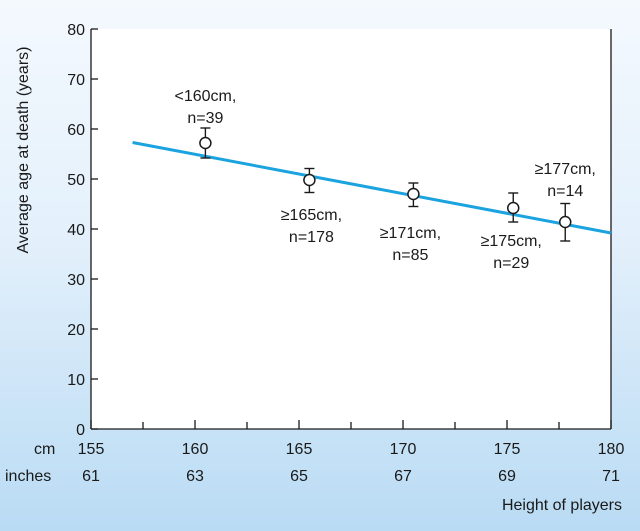  What do you see at coordinates (76, 80) in the screenshot?
I see `y-tick-label: 70` at bounding box center [76, 80].